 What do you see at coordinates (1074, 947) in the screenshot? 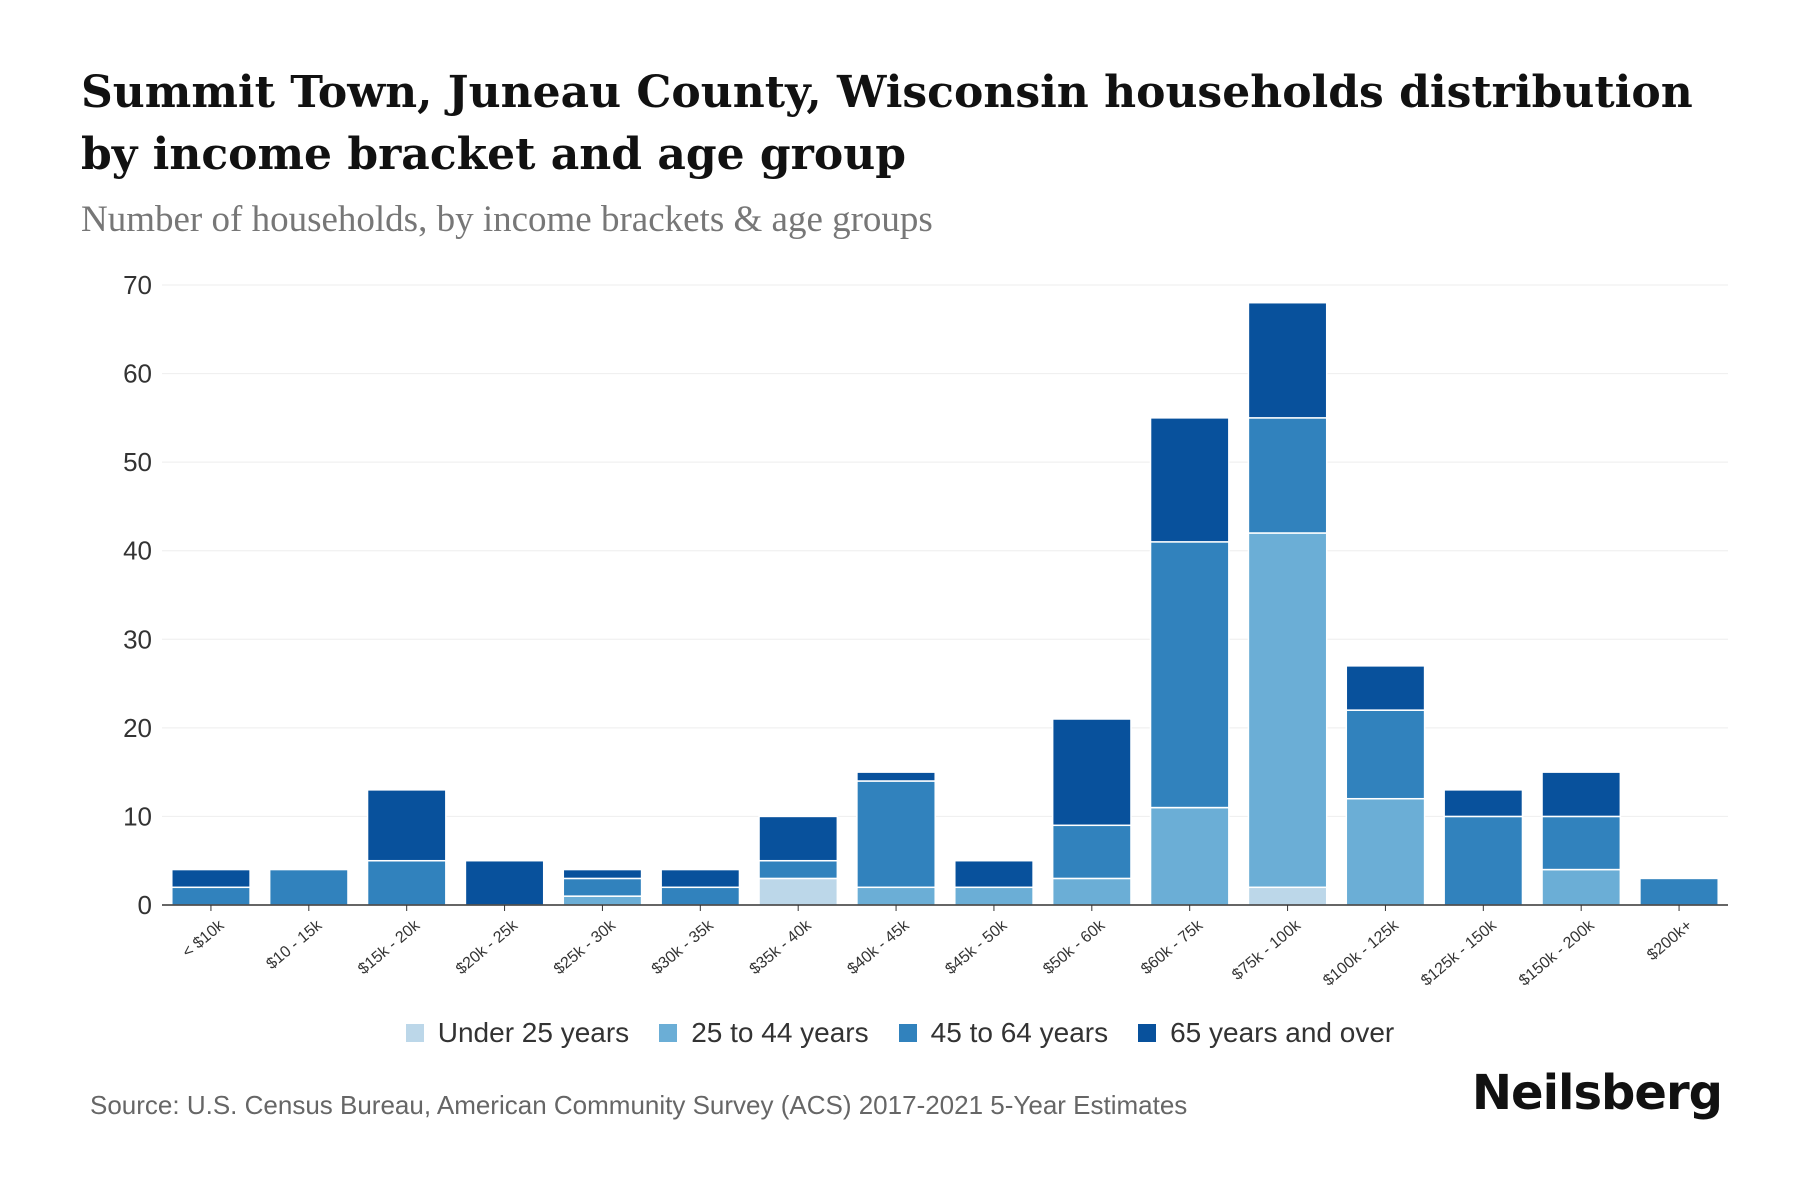
I see `x-tick-label: $50k - 60k` at bounding box center [1074, 947].